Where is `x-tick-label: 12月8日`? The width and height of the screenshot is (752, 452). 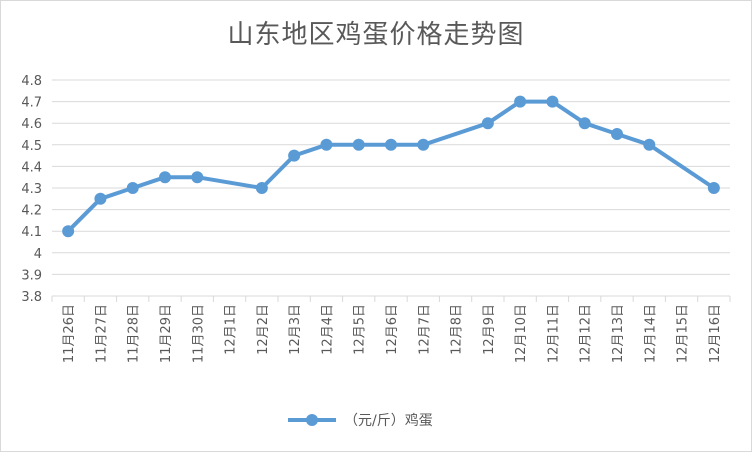 x-tick-label: 12月8日 is located at coordinates (457, 329).